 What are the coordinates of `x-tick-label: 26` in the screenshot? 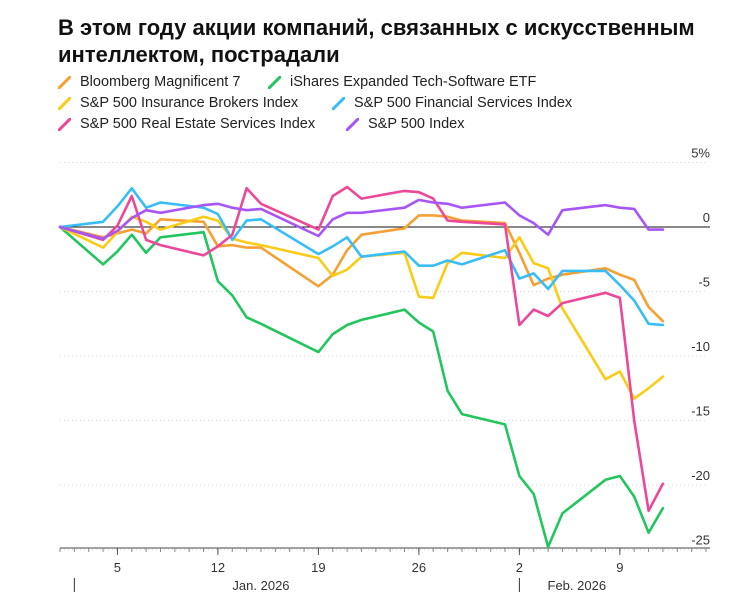 It's located at (419, 567).